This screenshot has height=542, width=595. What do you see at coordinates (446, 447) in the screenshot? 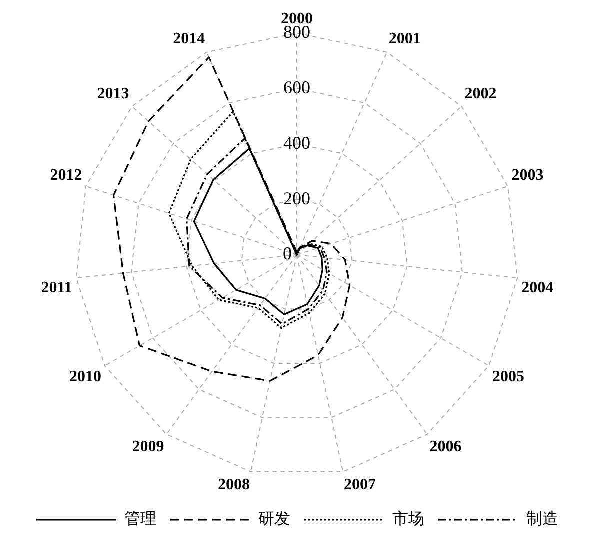
I see `spoke-label: 2006` at bounding box center [446, 447].